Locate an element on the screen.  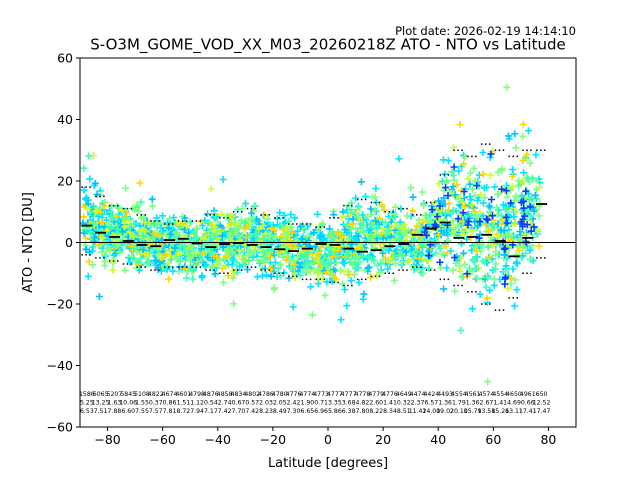
bin-stat-label: 4561 is located at coordinates (473, 394).